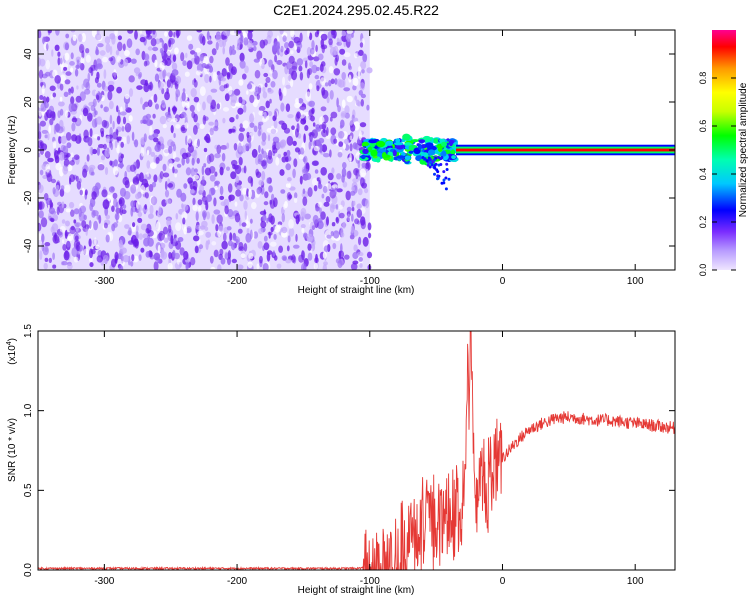 The image size is (750, 600). I want to click on colorbar-label: Normalized spectral amplitude, so click(743, 149).